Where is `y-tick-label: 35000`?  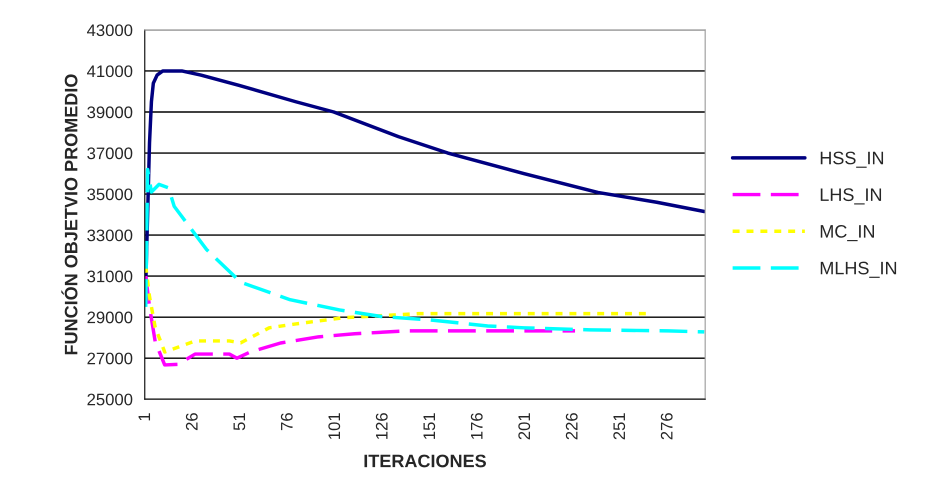
y-tick-label: 35000 is located at coordinates (109, 194).